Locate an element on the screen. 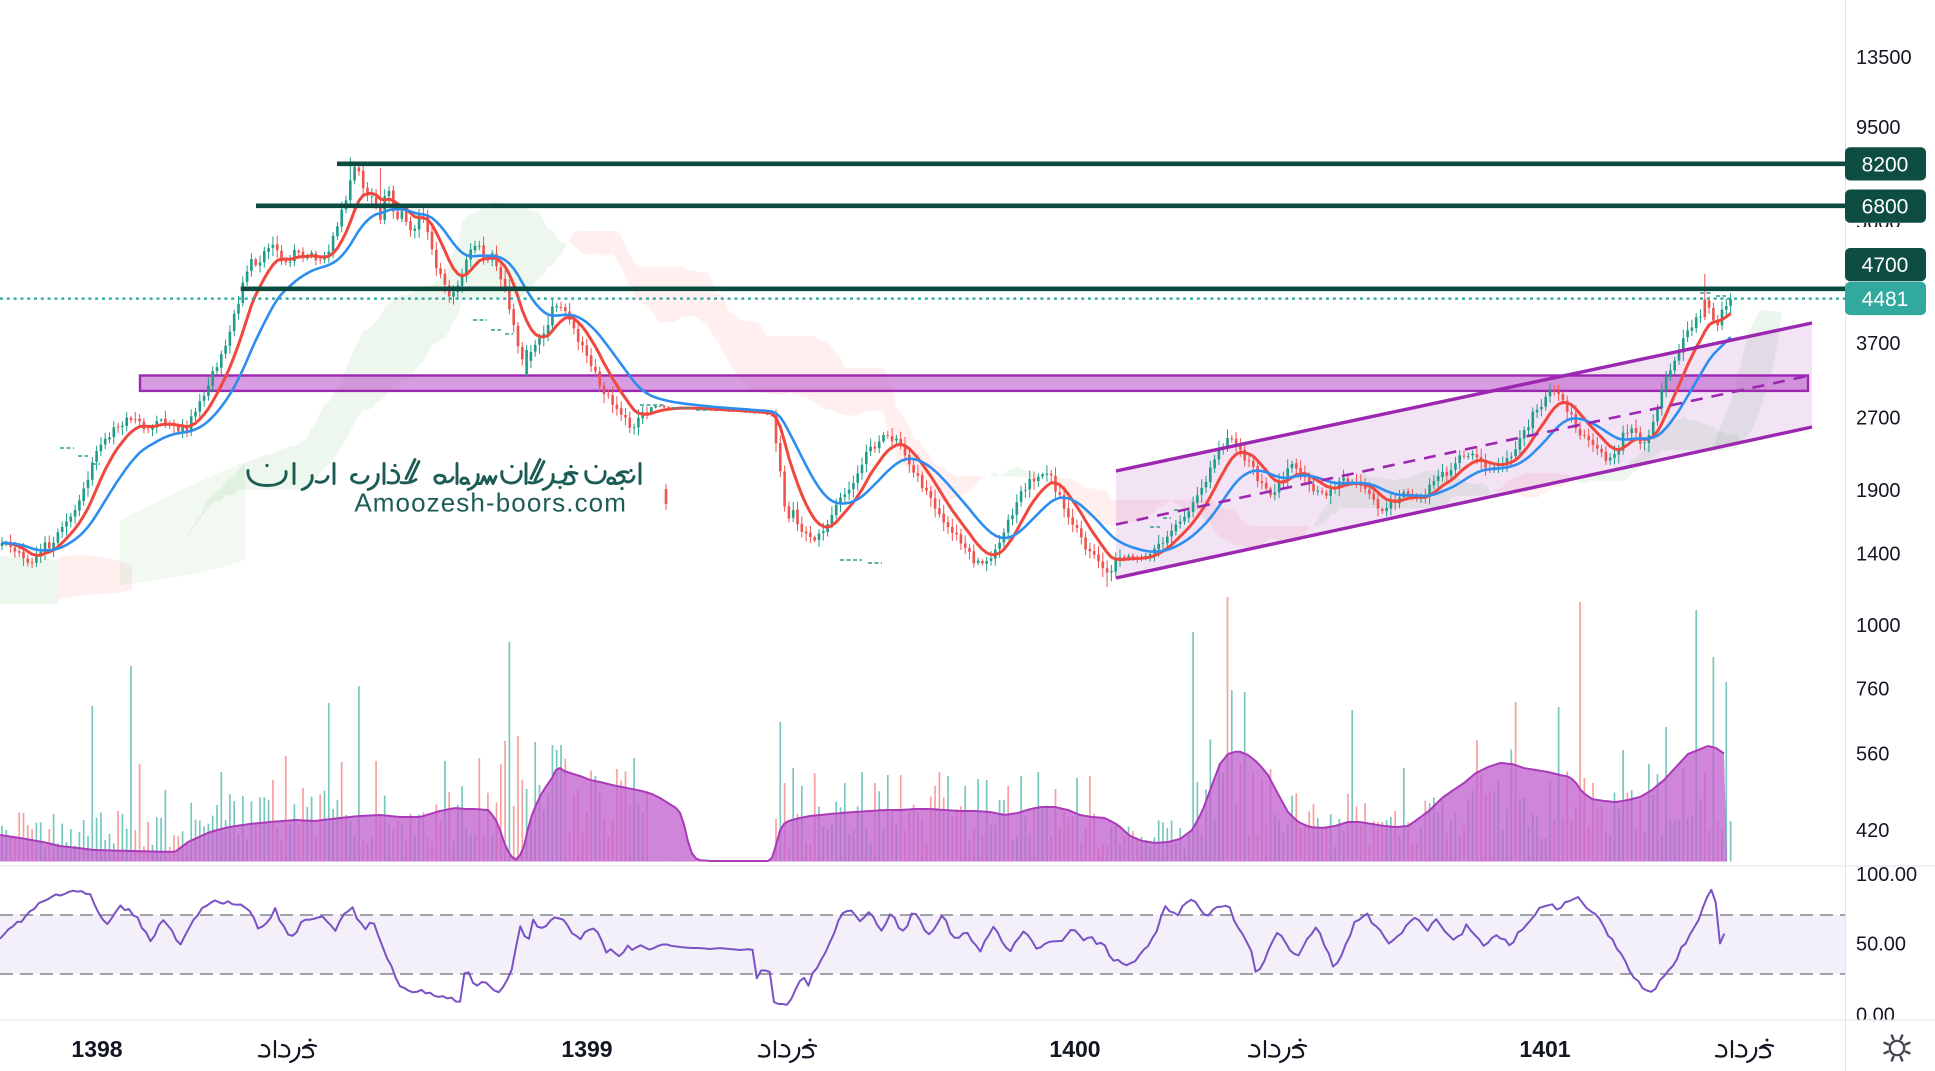 Image resolution: width=1935 pixels, height=1071 pixels. svg-text: 420 is located at coordinates (1872, 831).